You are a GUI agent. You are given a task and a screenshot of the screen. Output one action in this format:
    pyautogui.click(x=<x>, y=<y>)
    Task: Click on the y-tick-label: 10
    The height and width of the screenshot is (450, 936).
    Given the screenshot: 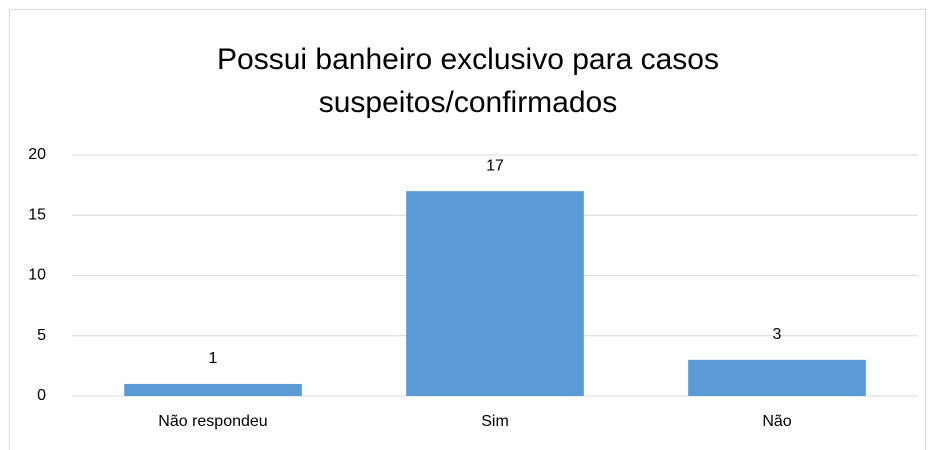 What is the action you would take?
    pyautogui.click(x=37, y=275)
    